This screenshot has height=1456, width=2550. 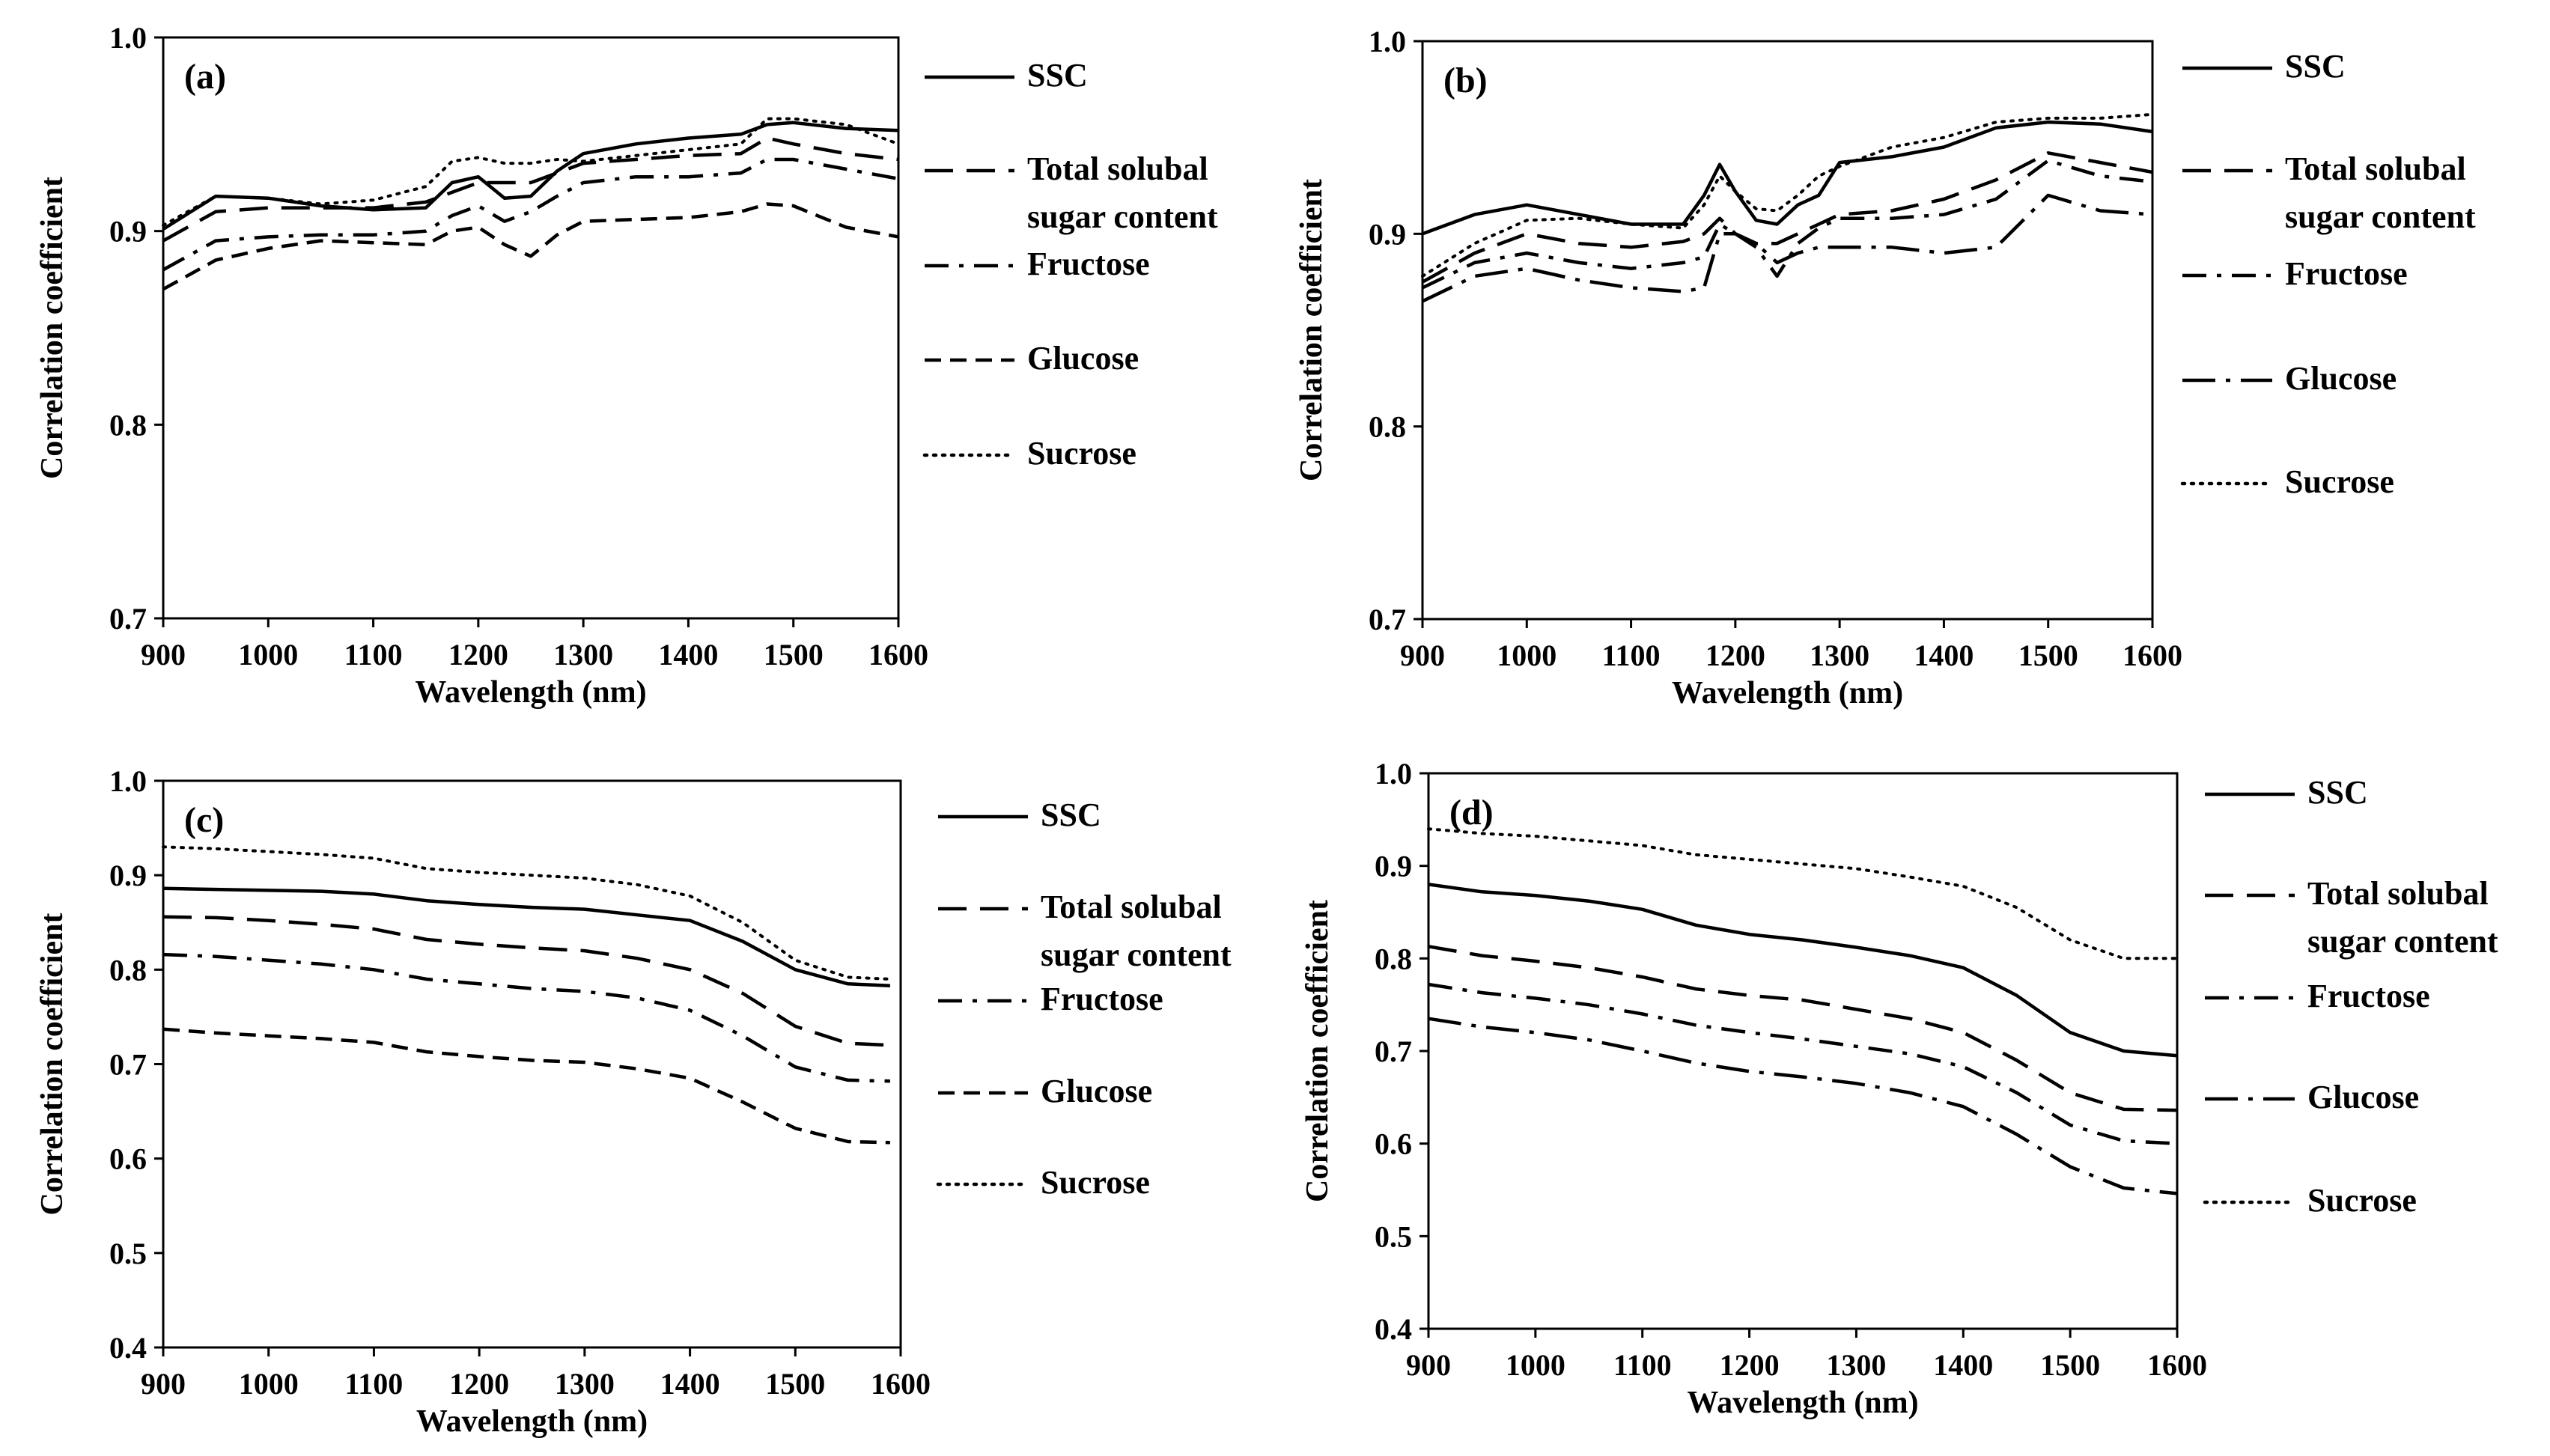 What do you see at coordinates (2362, 1200) in the screenshot?
I see `panel-d-legend-label-sucrose: Sucrose` at bounding box center [2362, 1200].